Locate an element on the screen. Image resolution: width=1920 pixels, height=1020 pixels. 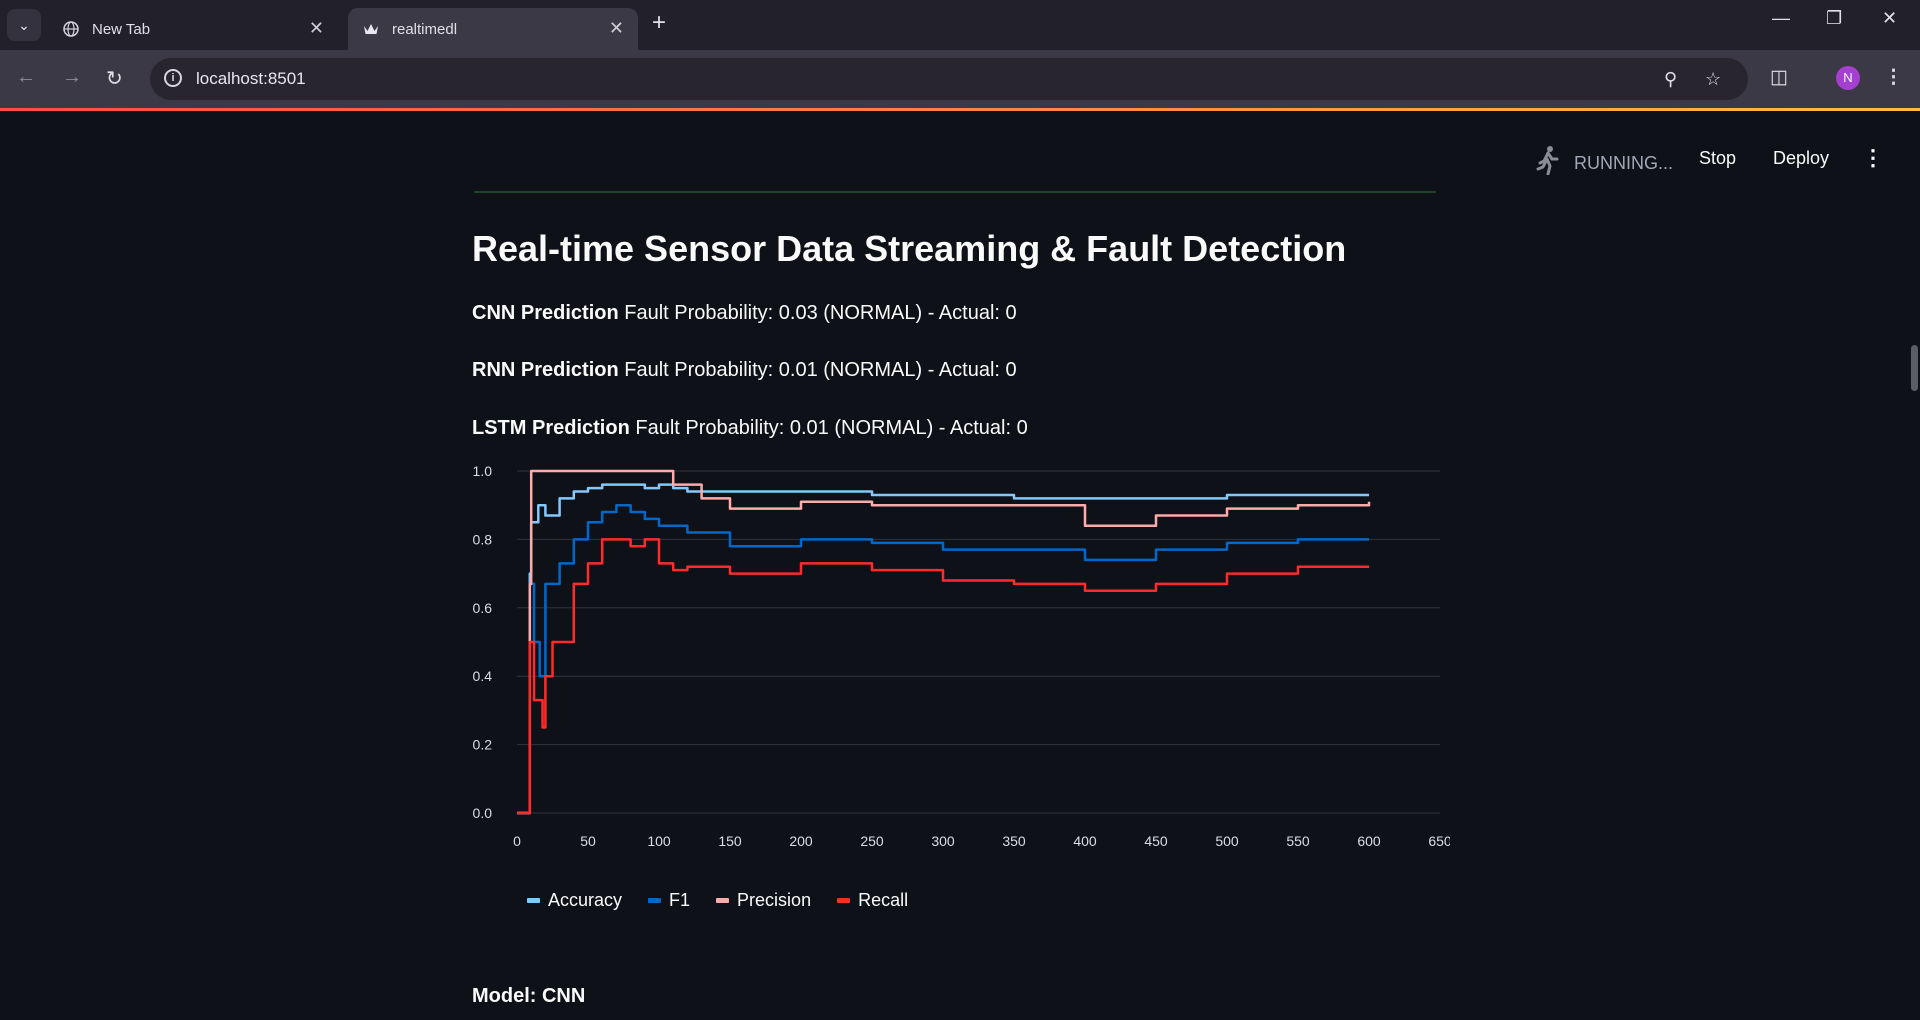
legend-item-accuracy: Accuracy is located at coordinates (574, 900).